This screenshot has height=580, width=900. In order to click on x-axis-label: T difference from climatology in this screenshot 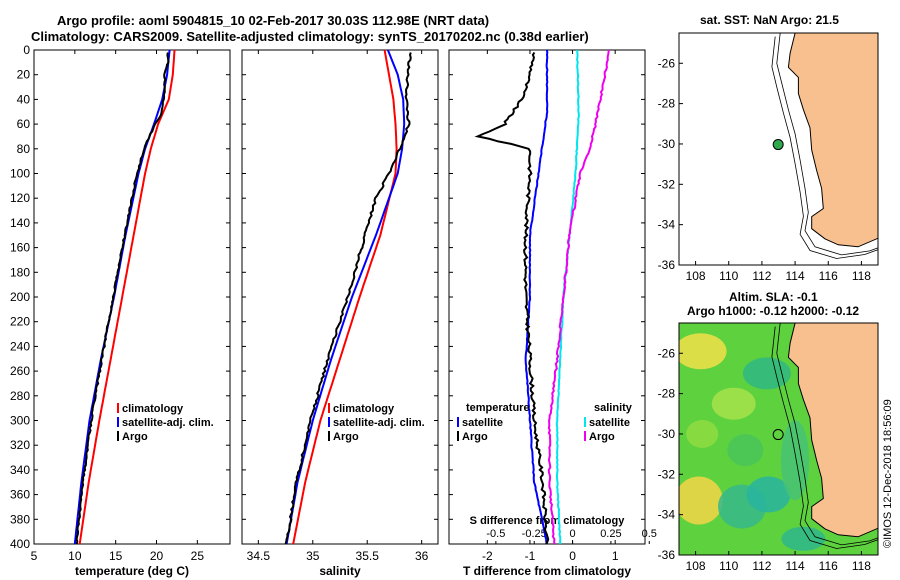, I will do `click(547, 571)`.